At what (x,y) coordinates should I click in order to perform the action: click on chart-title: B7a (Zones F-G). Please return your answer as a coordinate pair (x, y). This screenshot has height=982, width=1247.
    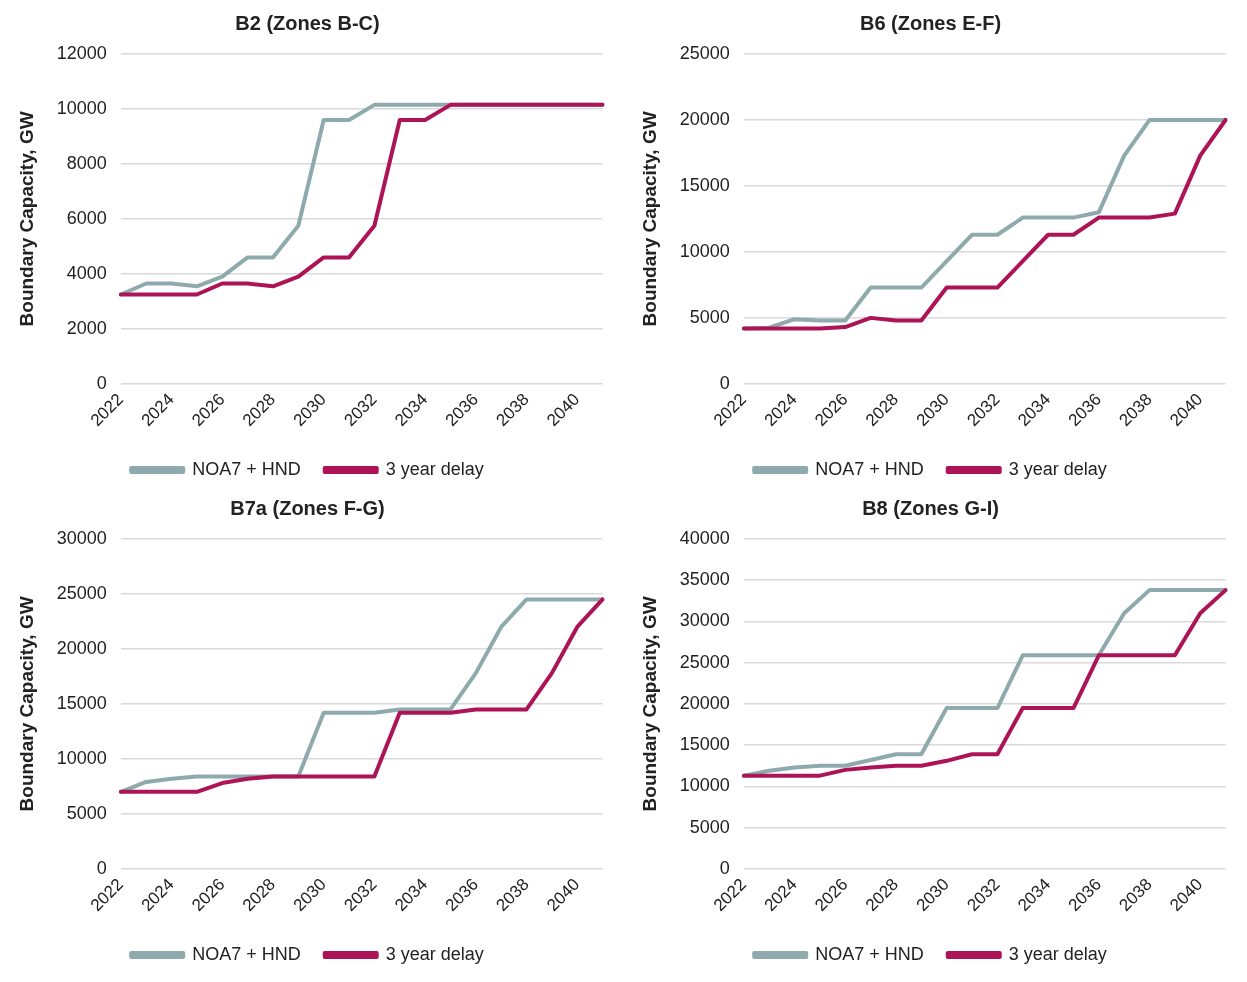
    Looking at the image, I should click on (307, 507).